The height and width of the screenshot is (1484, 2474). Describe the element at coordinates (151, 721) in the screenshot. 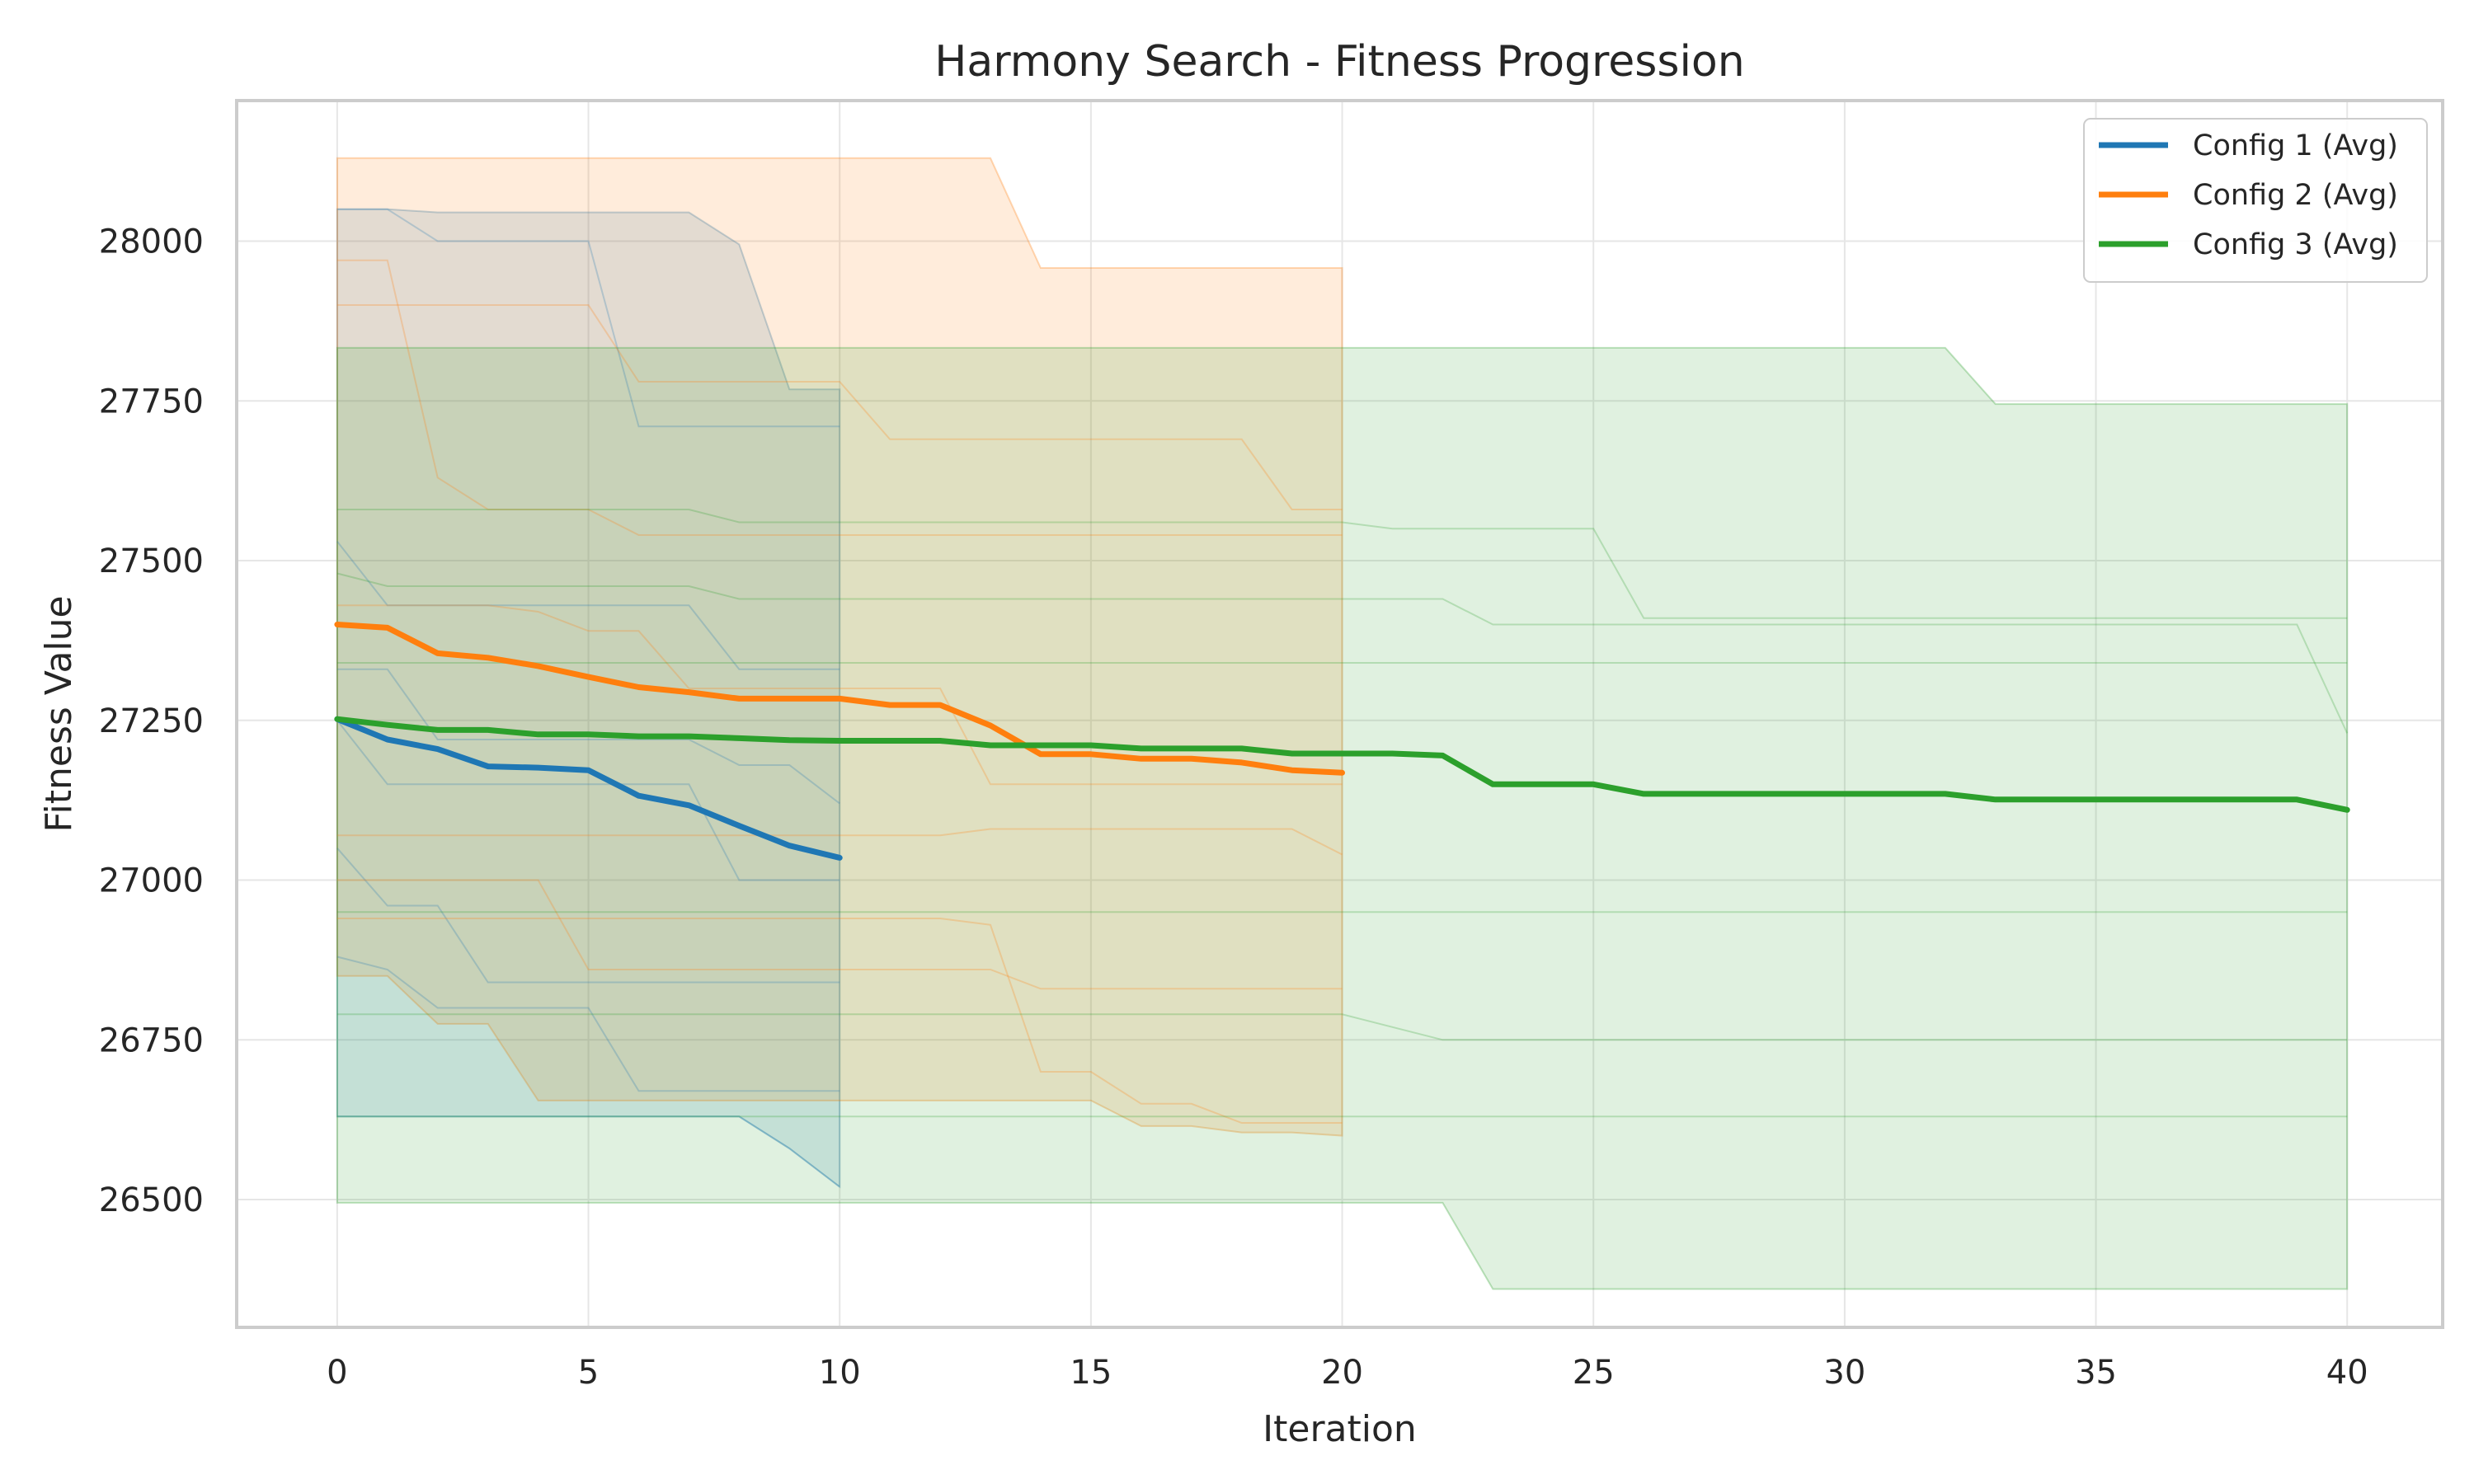

I see `y-tick-label: 27250` at that location.